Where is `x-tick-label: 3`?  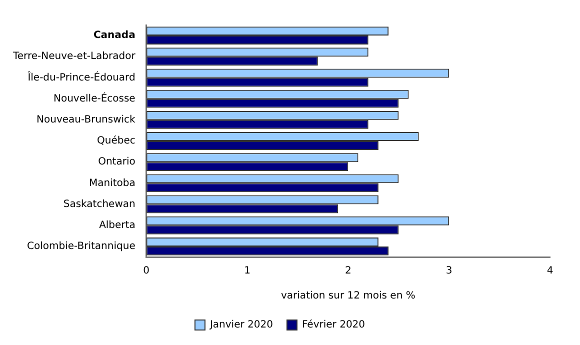 x-tick-label: 3 is located at coordinates (449, 271).